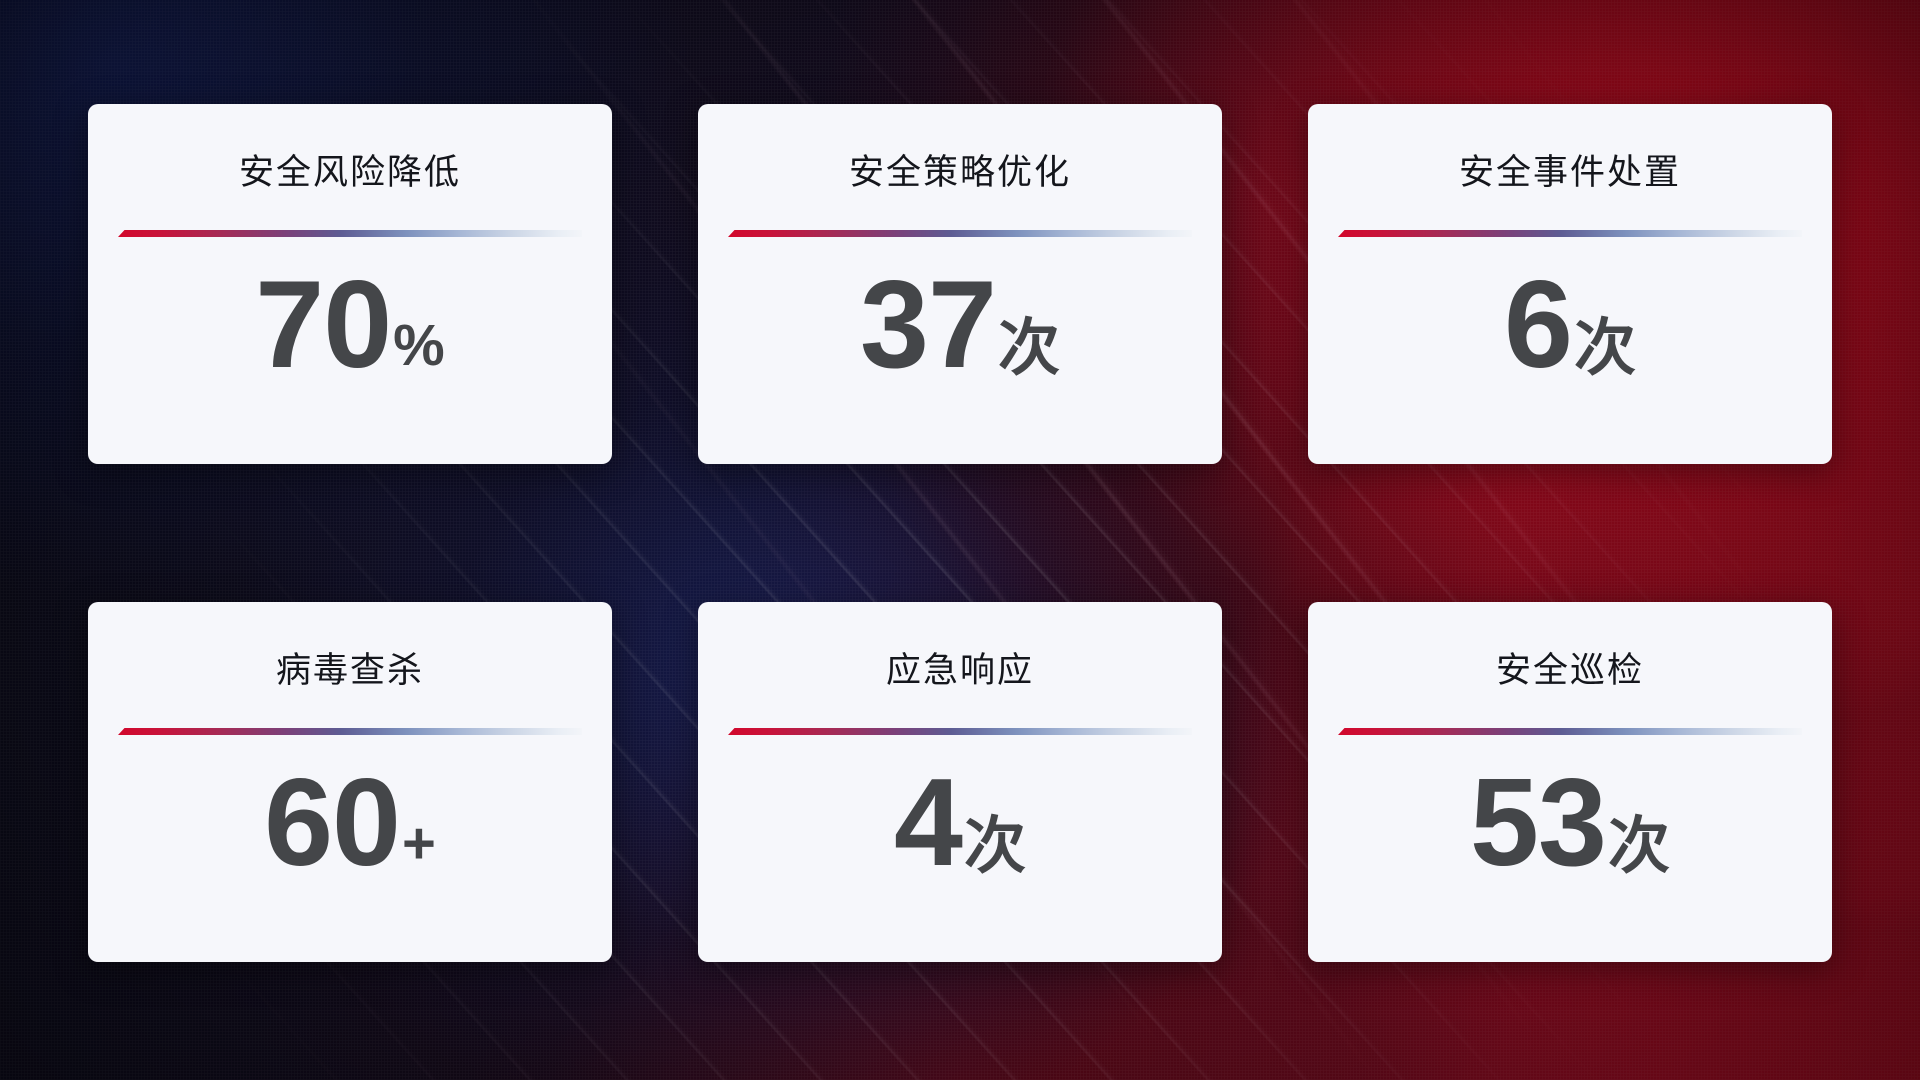 This screenshot has width=1920, height=1080. I want to click on metric-number: 4, so click(928, 823).